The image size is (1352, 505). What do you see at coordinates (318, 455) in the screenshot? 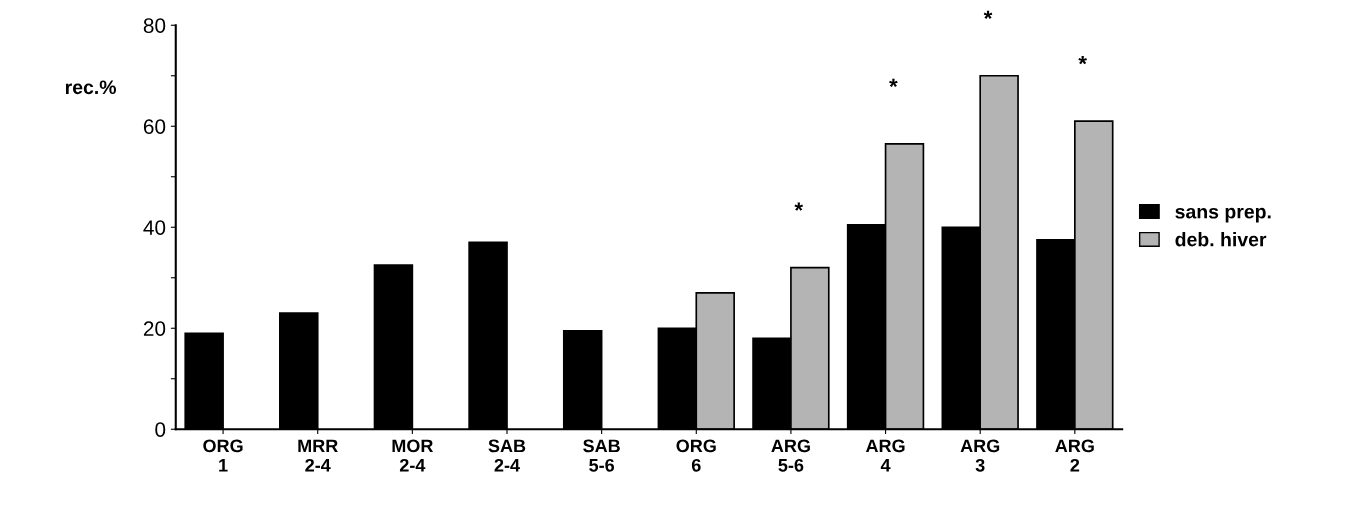
I see `x-tick-label: MRR 2-4` at bounding box center [318, 455].